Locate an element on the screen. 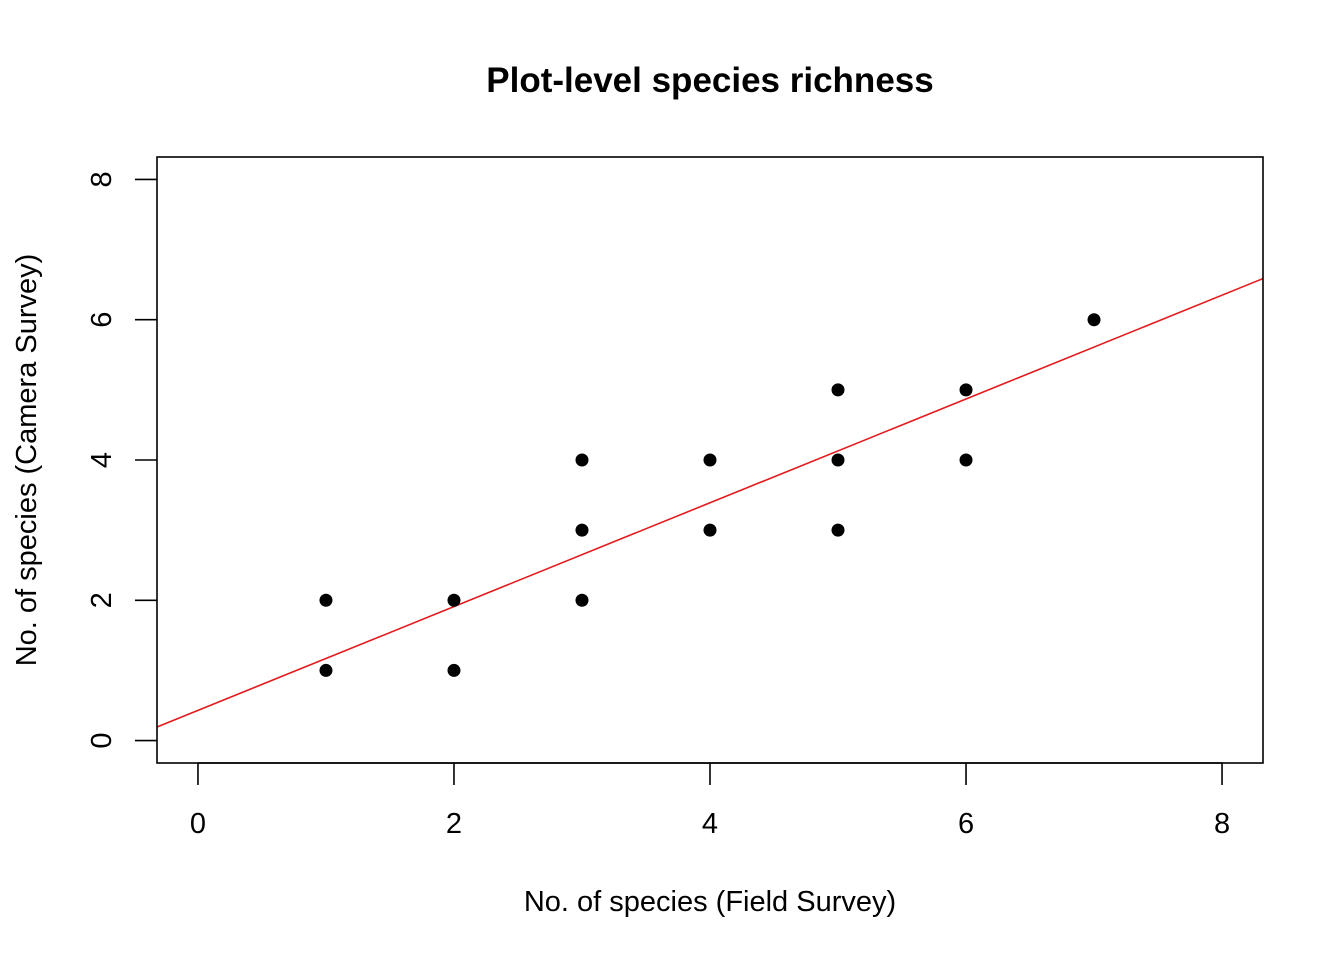  y-tick-label: 6 is located at coordinates (102, 320).